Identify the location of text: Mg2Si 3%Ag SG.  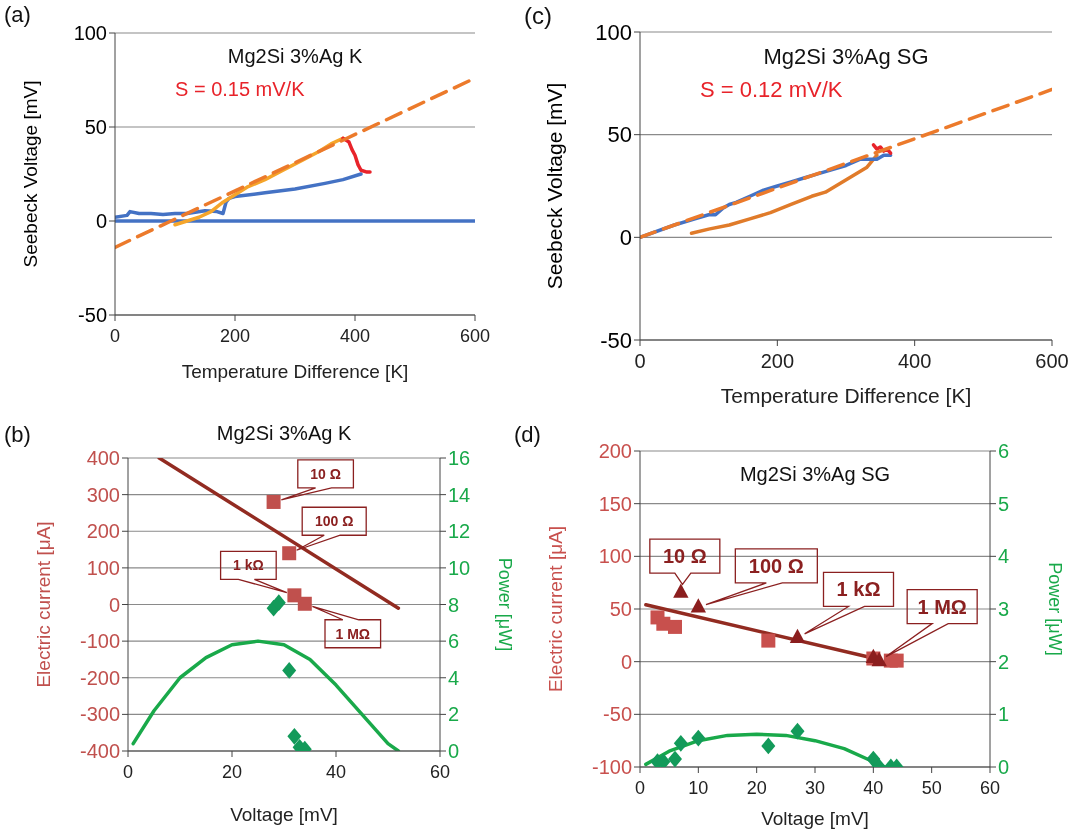
(815, 474).